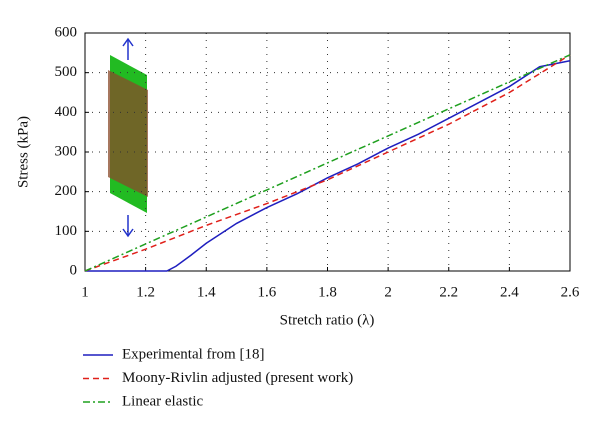 The width and height of the screenshot is (600, 433). I want to click on x-tick-label: 1.4, so click(206, 292).